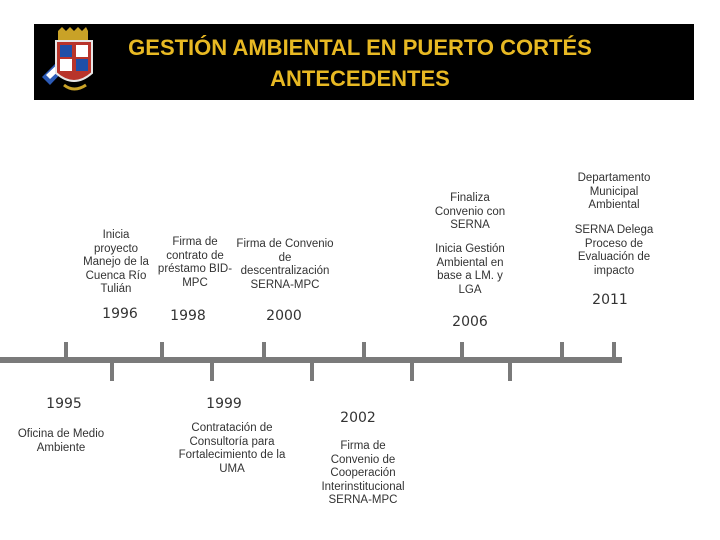 The width and height of the screenshot is (720, 540). Describe the element at coordinates (360, 47) in the screenshot. I see `page-title: GESTIÓN AMBIENTAL EN PUERTO CORTÉS` at that location.